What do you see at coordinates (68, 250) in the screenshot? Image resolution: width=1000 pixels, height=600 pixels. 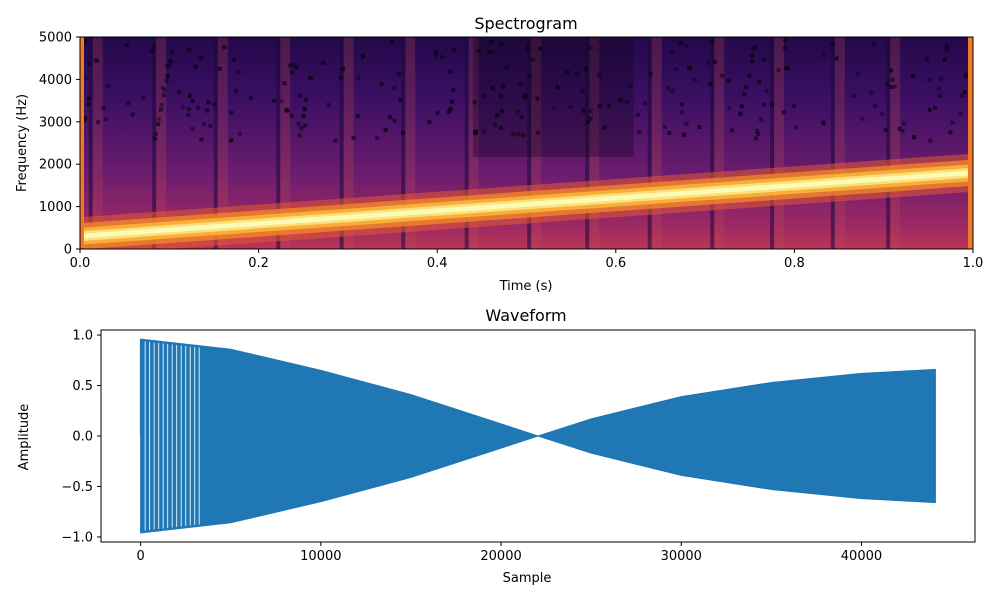 I see `spectrogram-y-tick-label: 0` at bounding box center [68, 250].